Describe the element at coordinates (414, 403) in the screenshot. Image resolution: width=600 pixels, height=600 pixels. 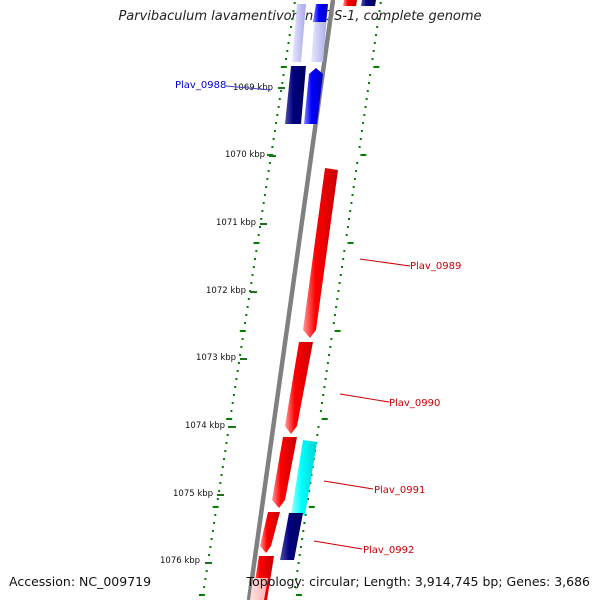
I see `gene-label-plav-0990: Plav_0990` at that location.